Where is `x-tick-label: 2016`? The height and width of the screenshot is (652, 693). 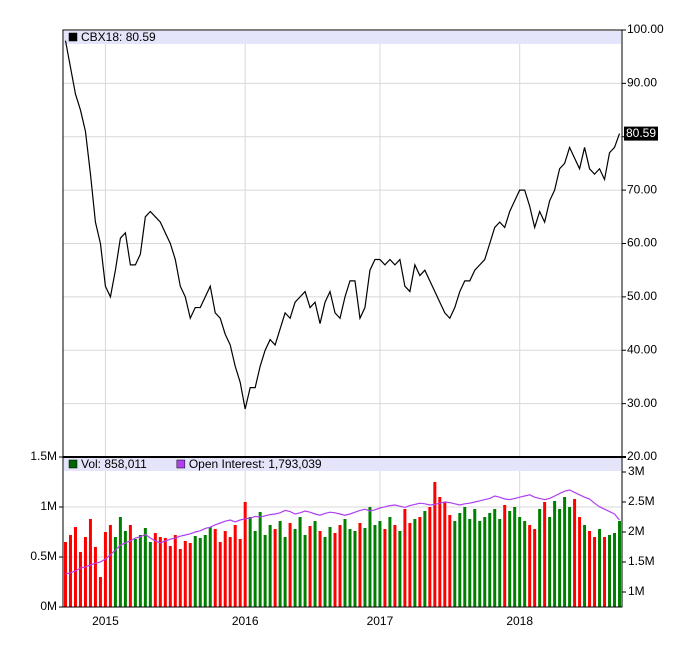
x-tick-label: 2016 is located at coordinates (245, 621).